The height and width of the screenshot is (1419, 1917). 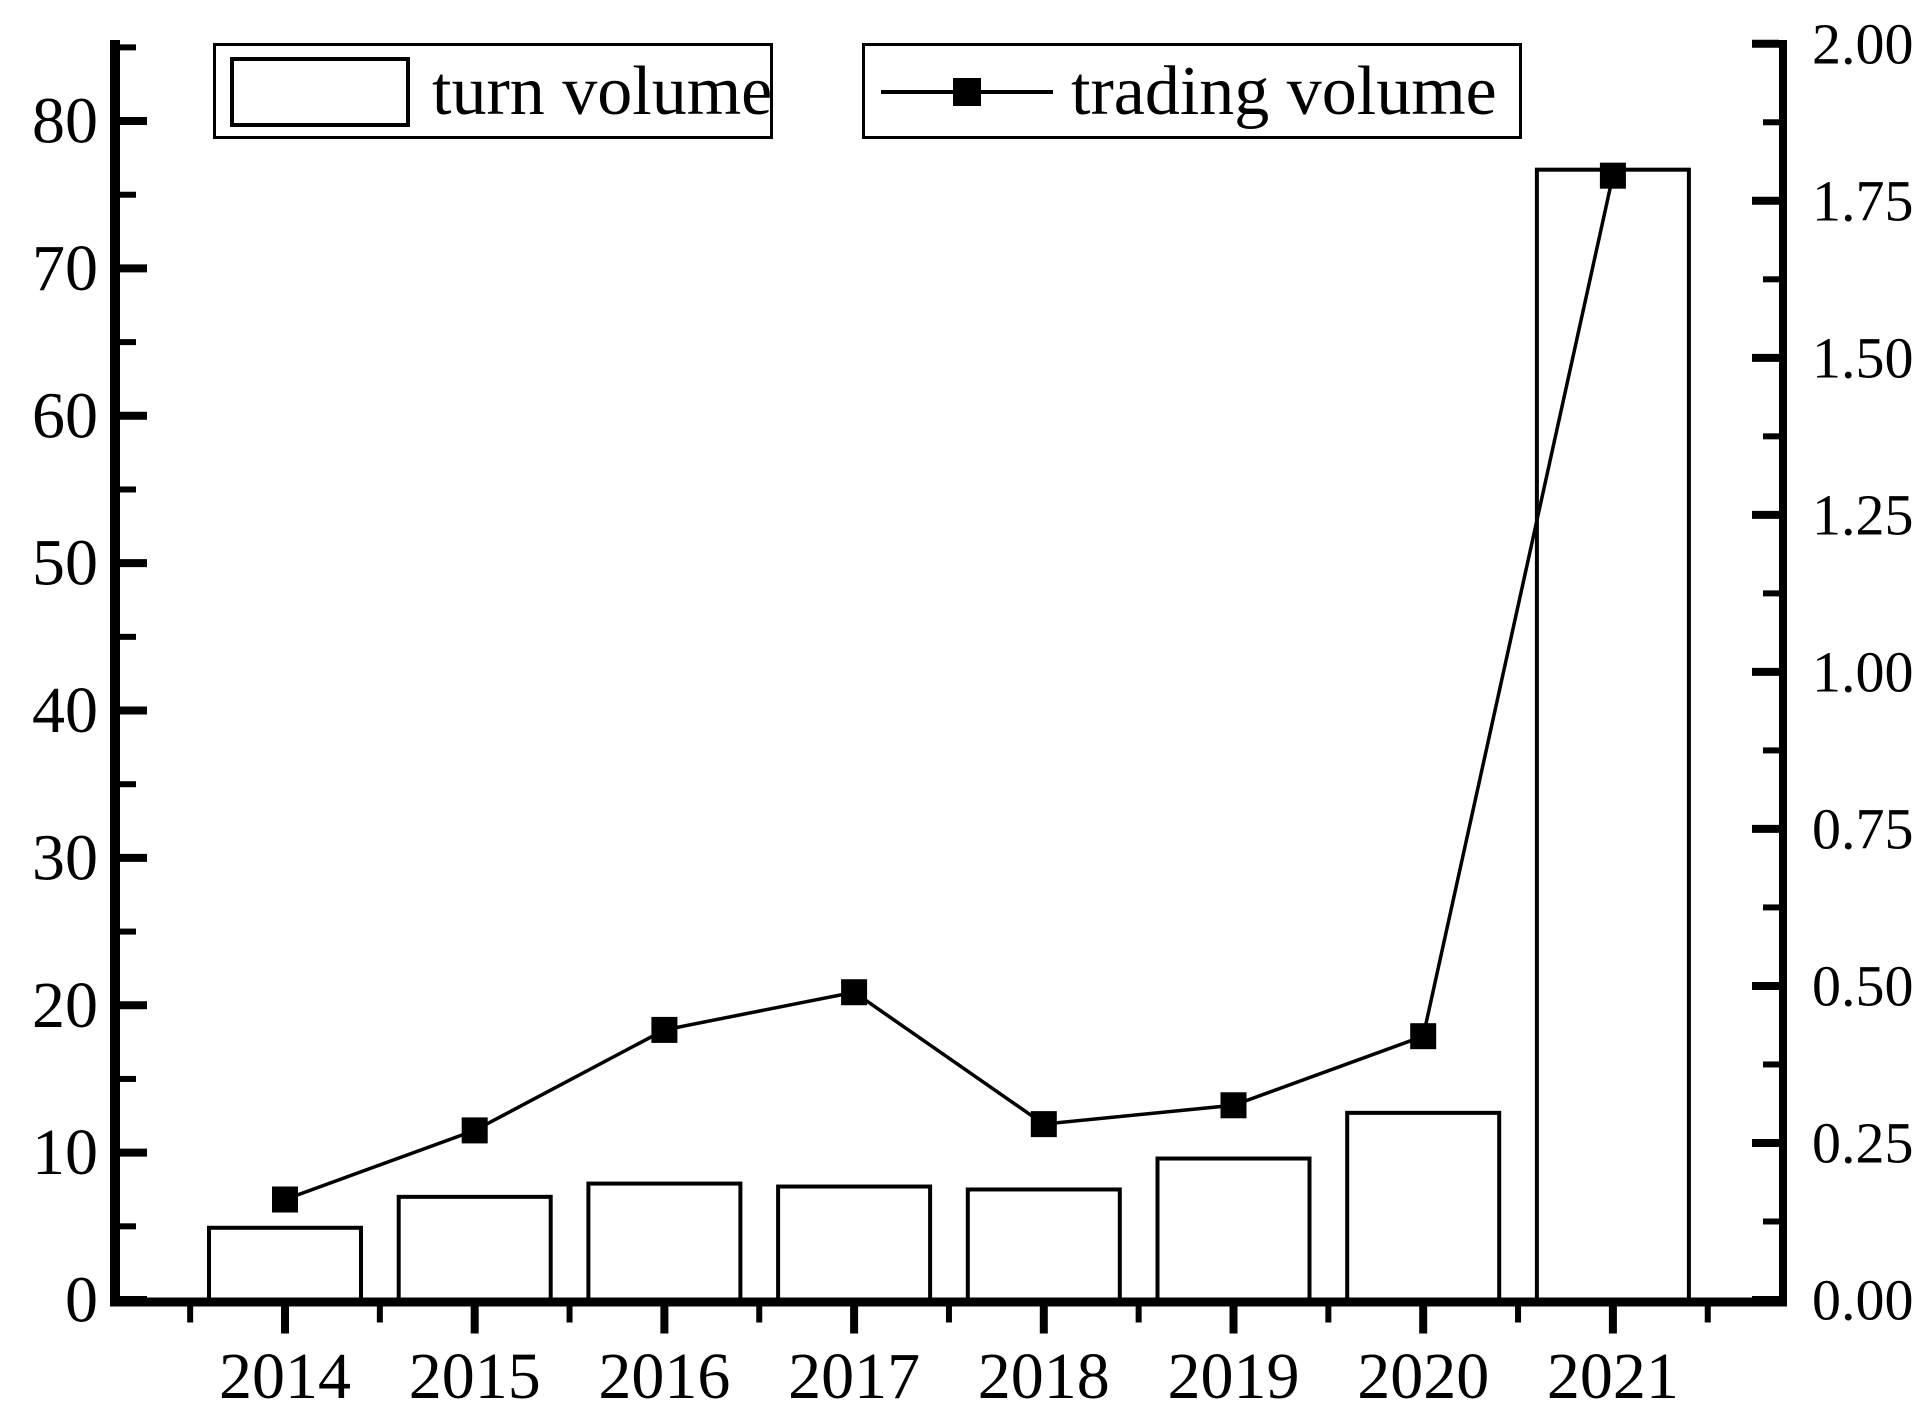 What do you see at coordinates (474, 1248) in the screenshot?
I see `bar-2015` at bounding box center [474, 1248].